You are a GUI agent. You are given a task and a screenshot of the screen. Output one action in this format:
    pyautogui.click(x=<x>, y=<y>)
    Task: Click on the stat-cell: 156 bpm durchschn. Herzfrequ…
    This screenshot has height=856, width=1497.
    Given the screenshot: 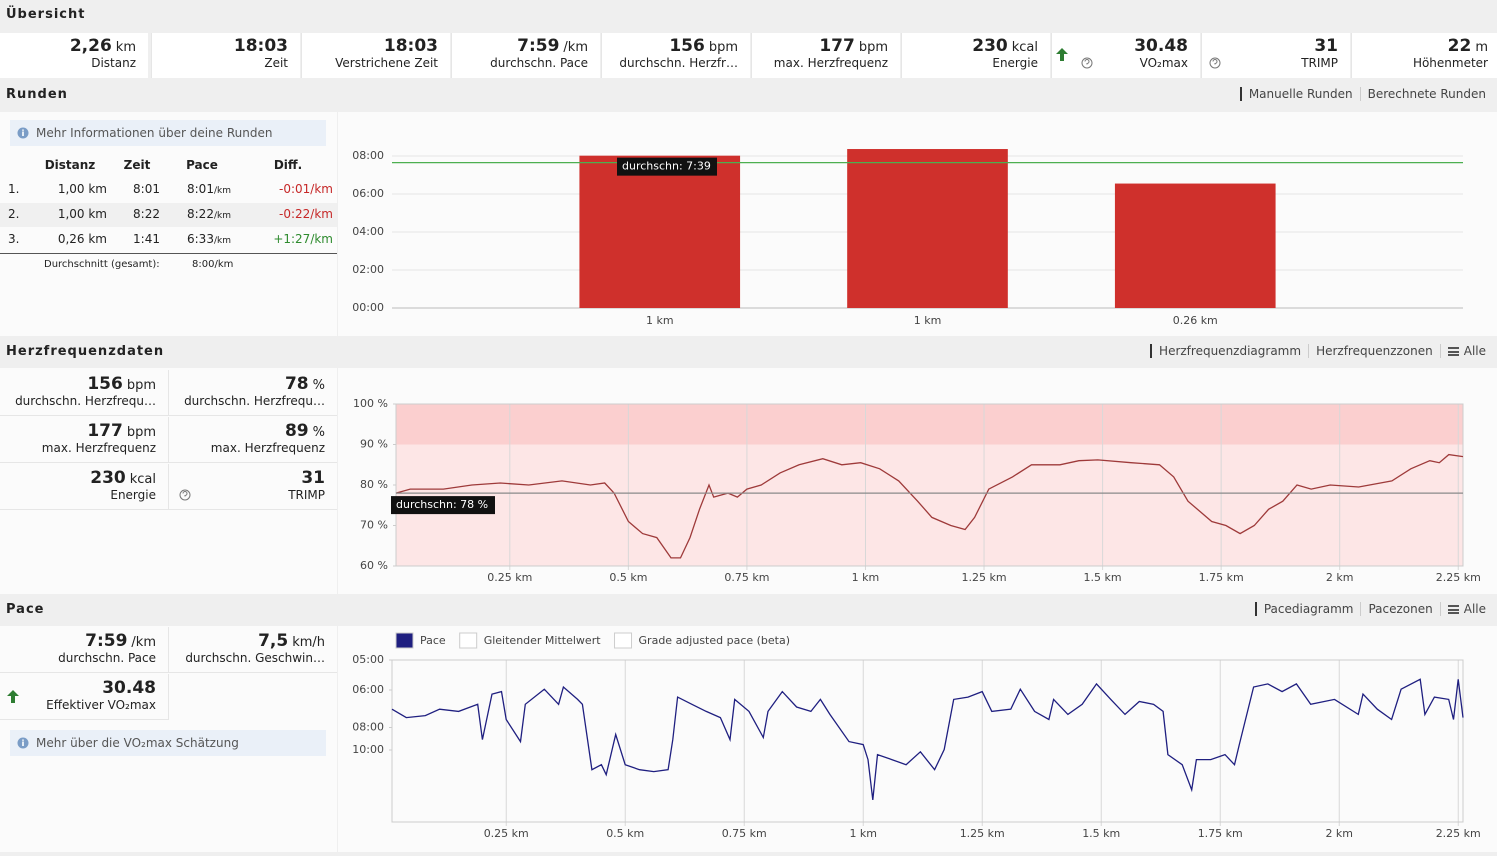 What is the action you would take?
    pyautogui.click(x=84, y=393)
    